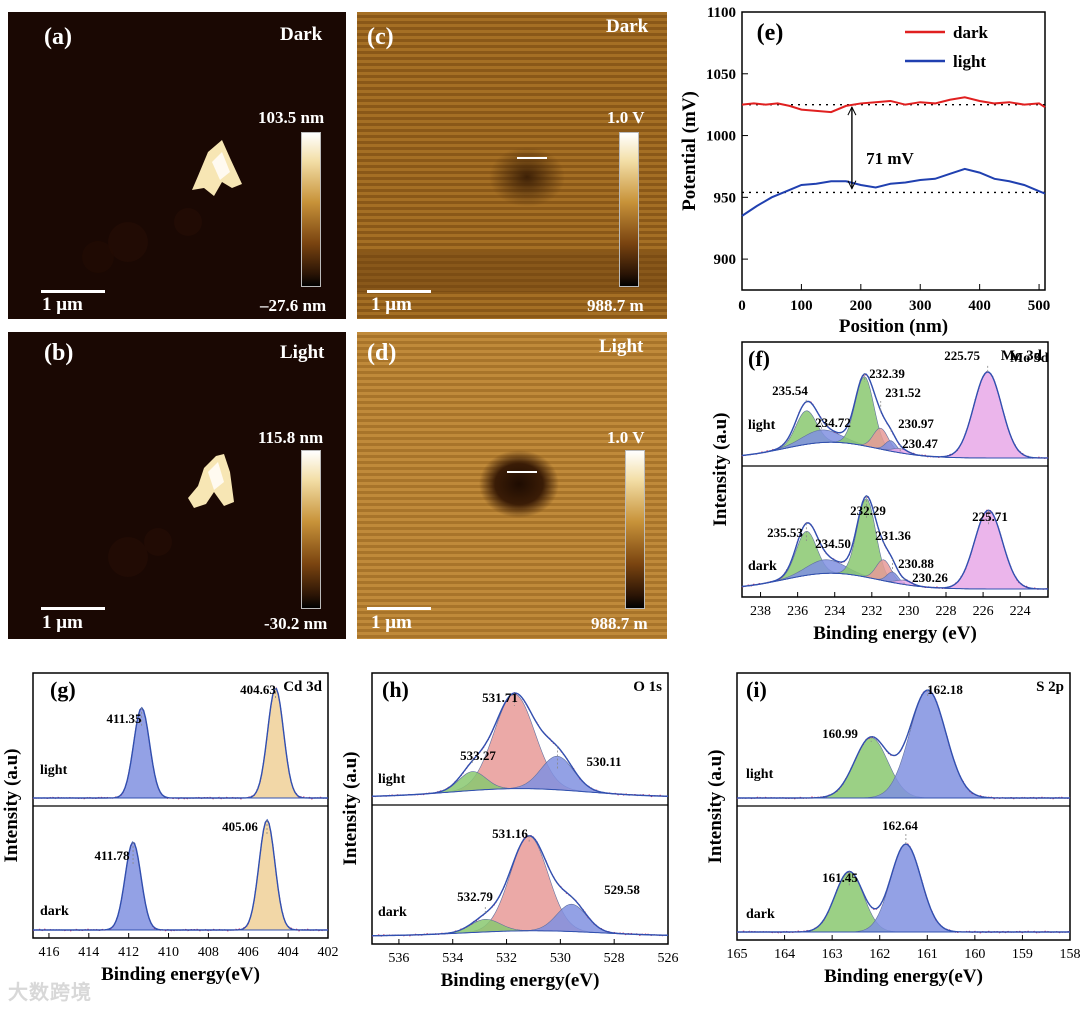 This screenshot has height=1009, width=1080. Describe the element at coordinates (399, 291) in the screenshot. I see `panel-c-scalebar` at that location.